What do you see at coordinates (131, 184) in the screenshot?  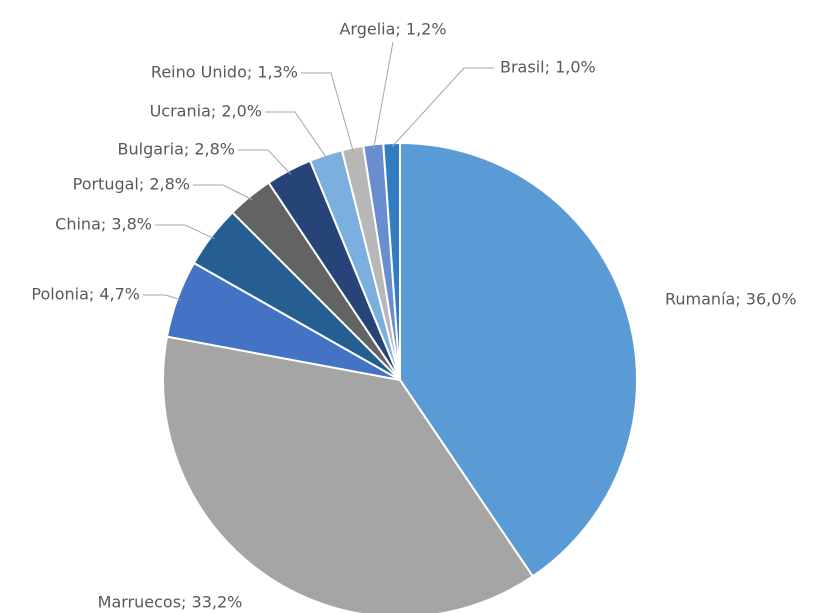 I see `data-label: Portugal; 2,8%` at bounding box center [131, 184].